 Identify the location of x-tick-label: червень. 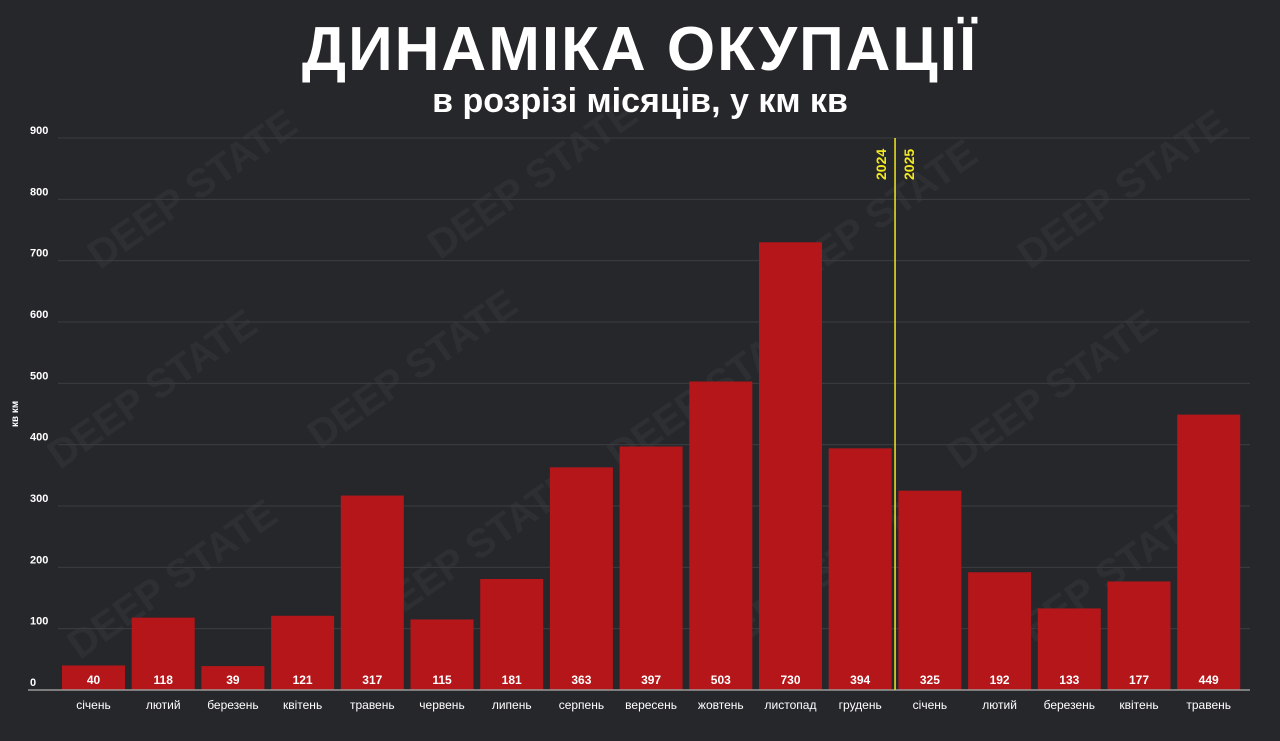
(441, 705).